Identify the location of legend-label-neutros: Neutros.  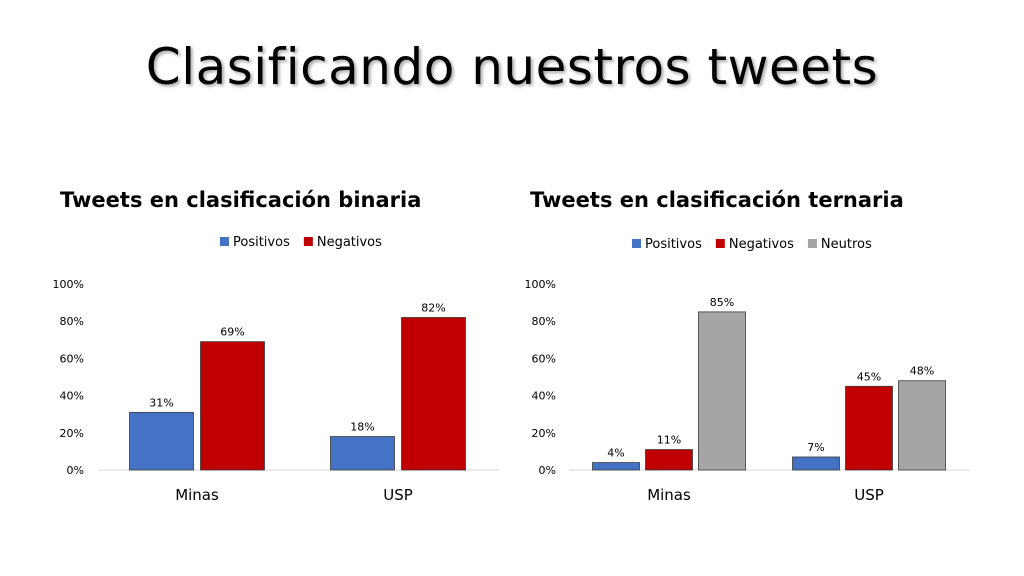
(846, 244).